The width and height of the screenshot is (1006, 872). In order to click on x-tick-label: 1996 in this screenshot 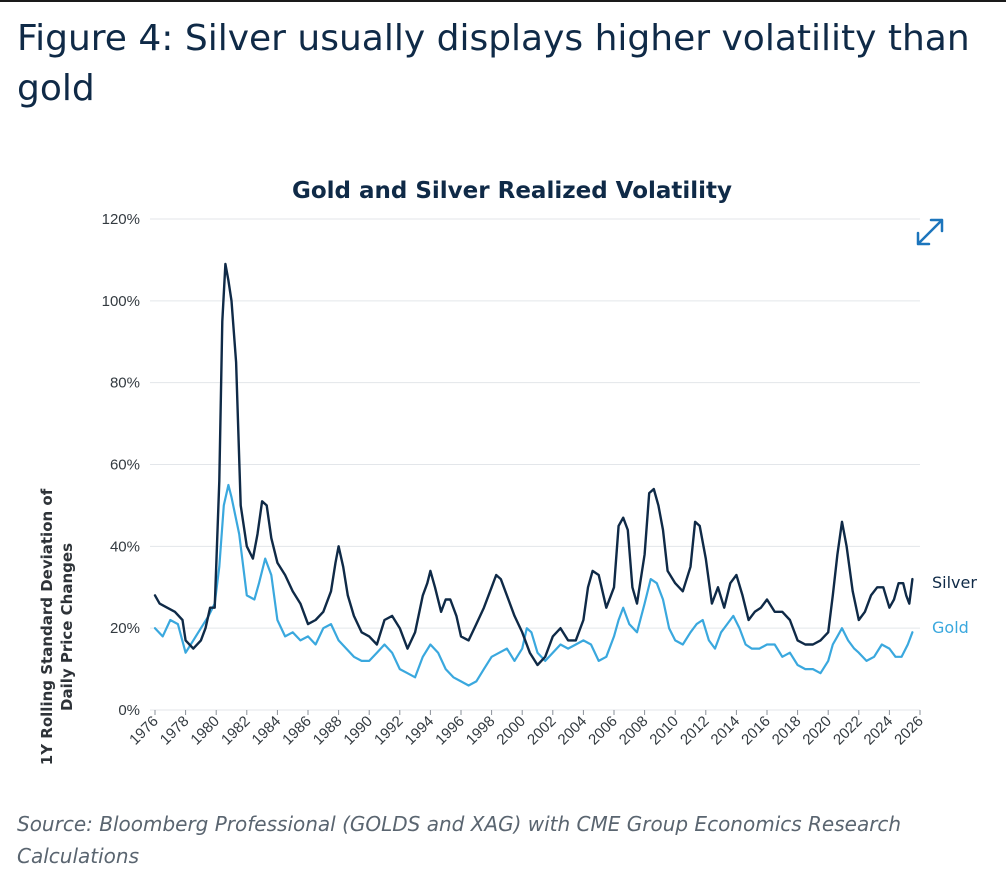, I will do `click(450, 731)`.